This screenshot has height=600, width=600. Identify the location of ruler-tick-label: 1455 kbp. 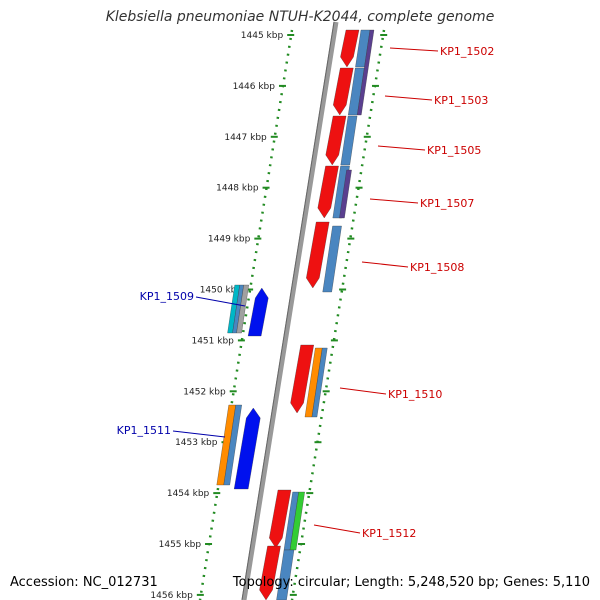
(180, 545).